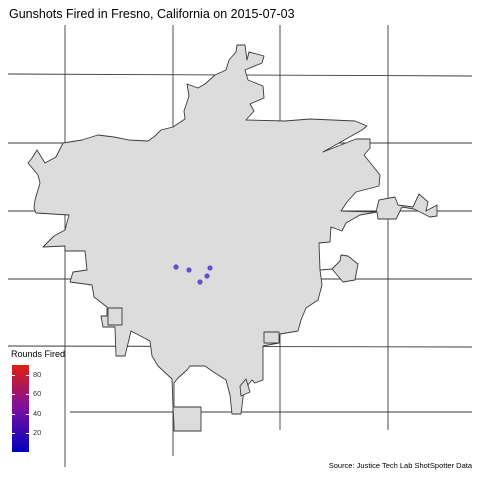 The height and width of the screenshot is (480, 480). Describe the element at coordinates (20, 408) in the screenshot. I see `legend-color-bar` at that location.